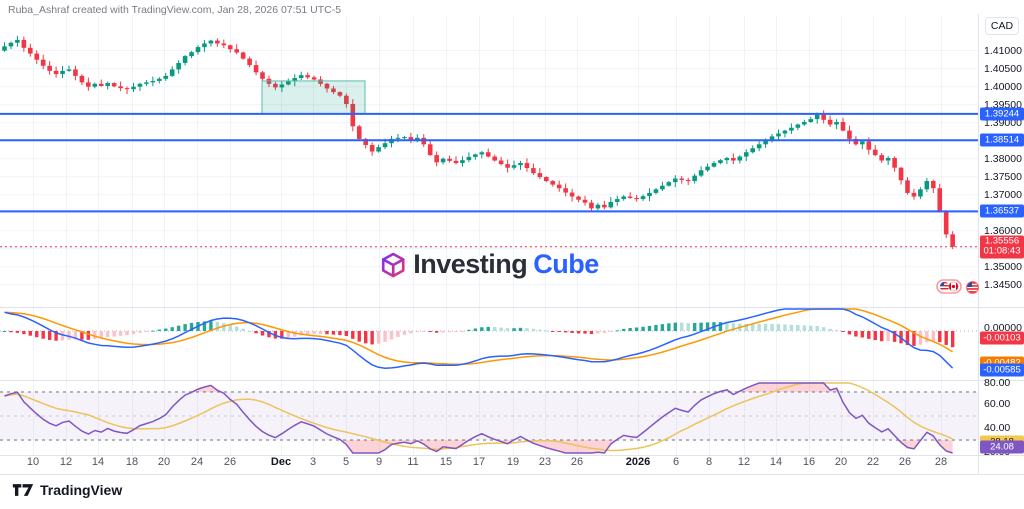 This screenshot has width=1024, height=509. What do you see at coordinates (470, 264) in the screenshot?
I see `watermark-text-investing: Investing` at bounding box center [470, 264].